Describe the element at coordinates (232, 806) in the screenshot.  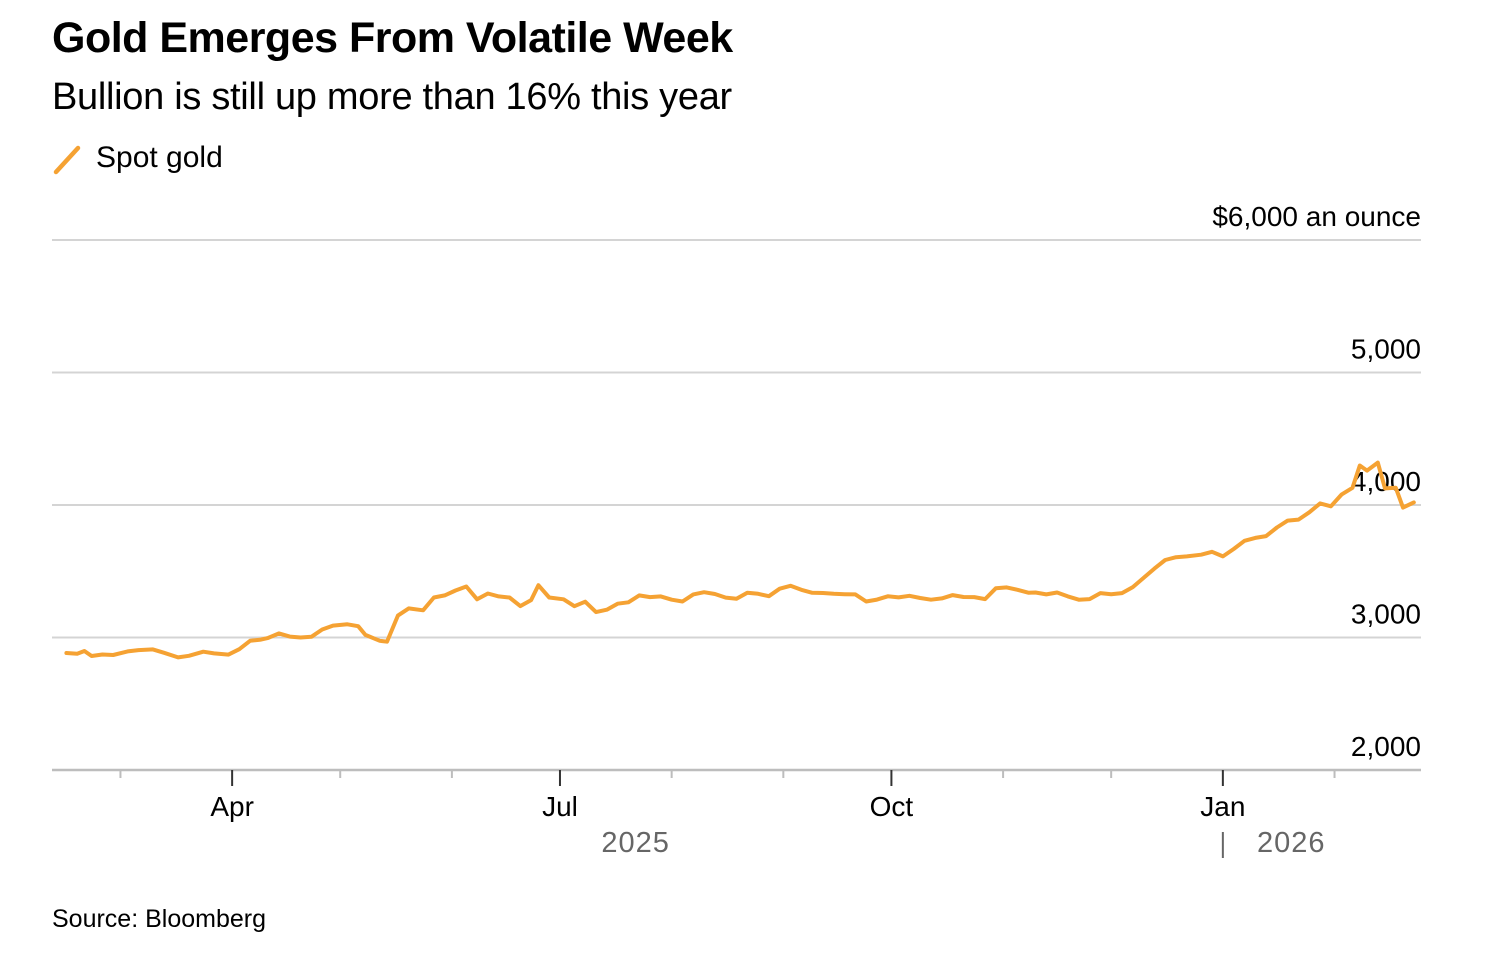
I see `x-tick-label-apr: Apr` at that location.